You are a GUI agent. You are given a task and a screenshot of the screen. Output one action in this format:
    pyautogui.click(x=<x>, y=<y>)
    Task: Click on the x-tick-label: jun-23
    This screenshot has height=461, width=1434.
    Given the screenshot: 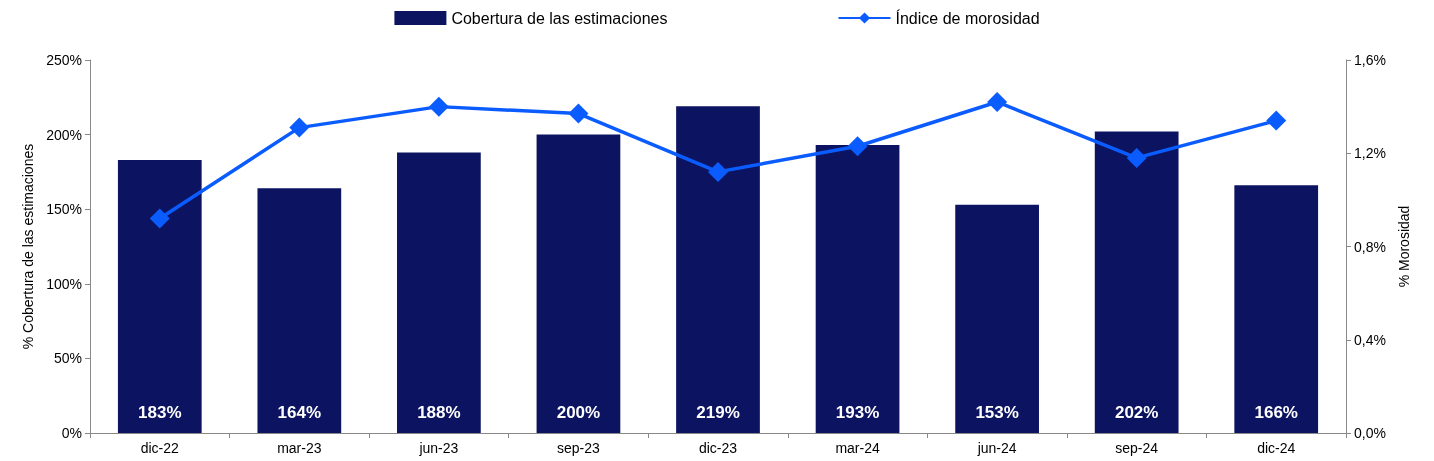 What is the action you would take?
    pyautogui.click(x=438, y=448)
    